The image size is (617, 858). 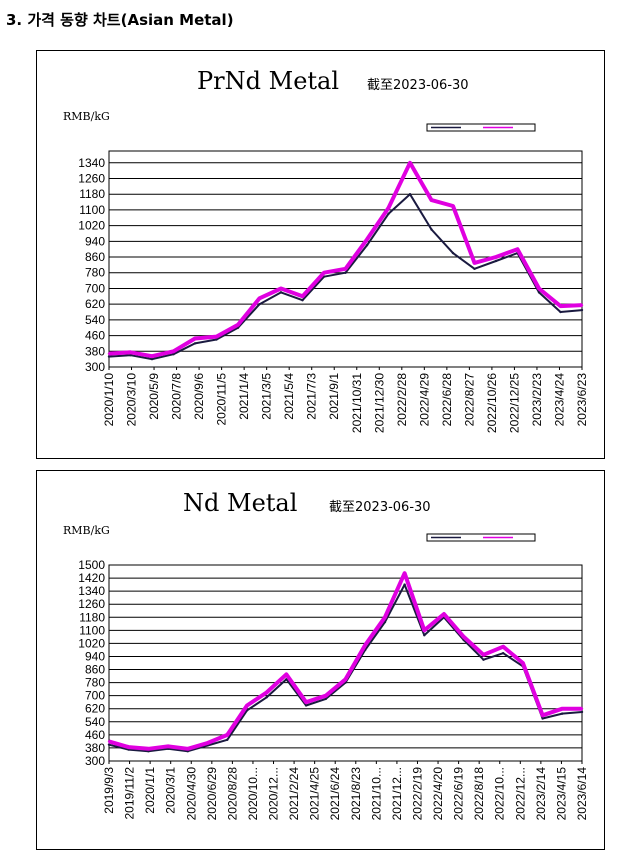 What do you see at coordinates (95, 351) in the screenshot?
I see `y-tick-label: 380` at bounding box center [95, 351].